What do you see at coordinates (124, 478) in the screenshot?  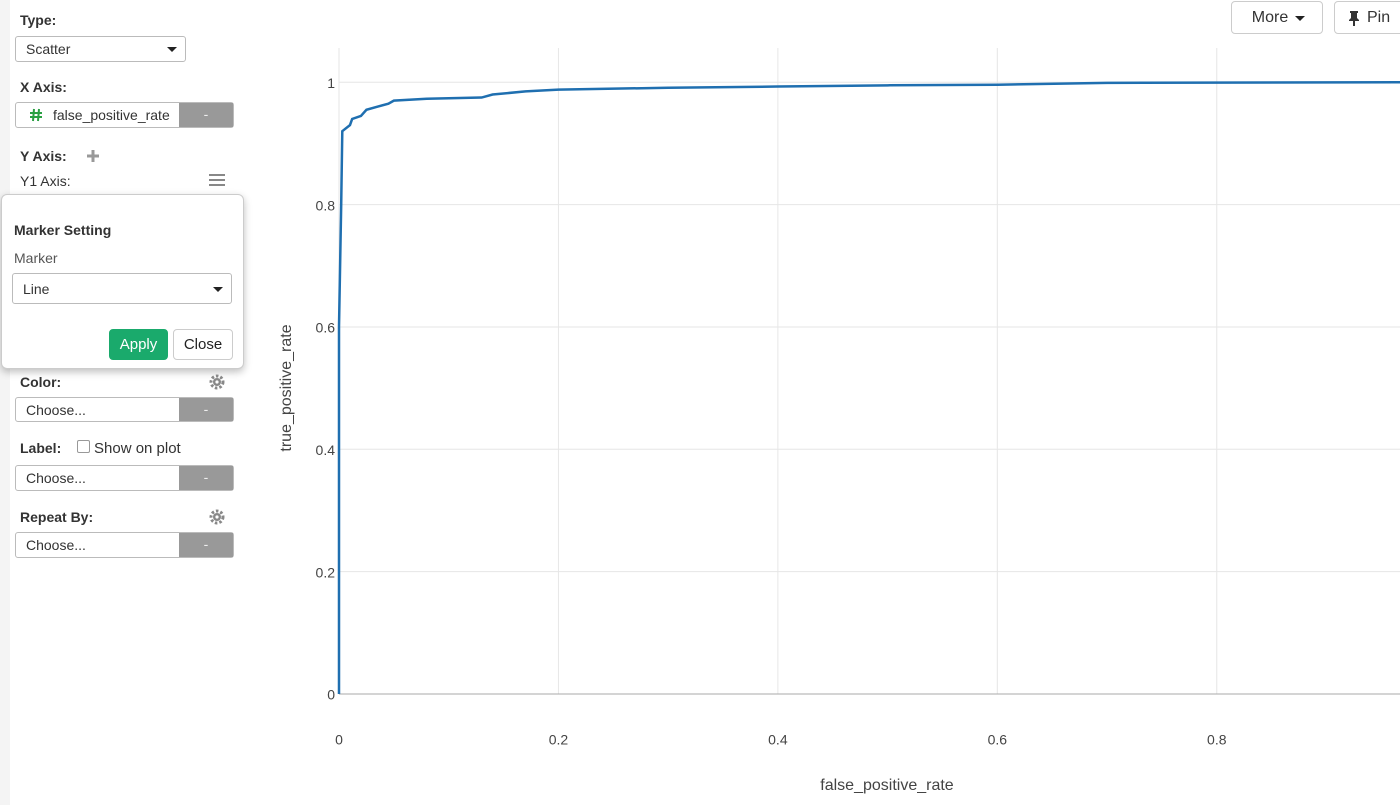 I see `label-field: Choose... -` at bounding box center [124, 478].